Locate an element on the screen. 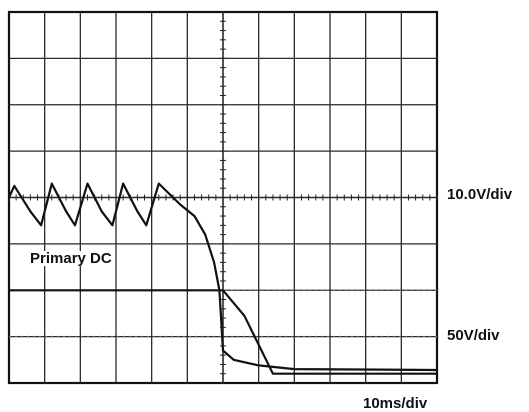 This screenshot has height=412, width=529. timebase-label: 10ms/div is located at coordinates (395, 403).